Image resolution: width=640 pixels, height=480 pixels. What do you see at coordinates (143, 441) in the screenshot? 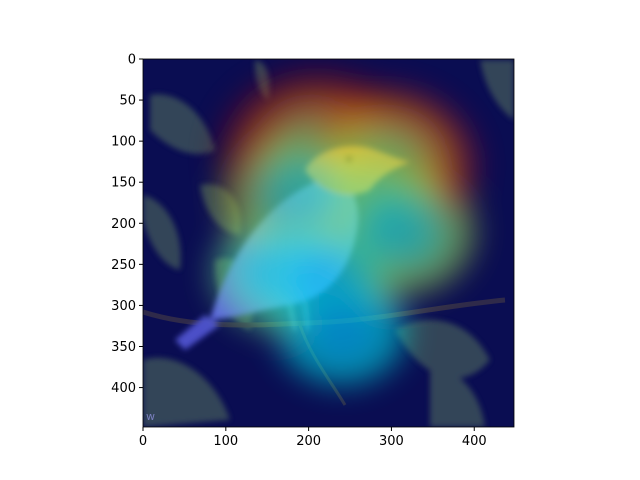
I see `x-tick-label-0: 0` at bounding box center [143, 441].